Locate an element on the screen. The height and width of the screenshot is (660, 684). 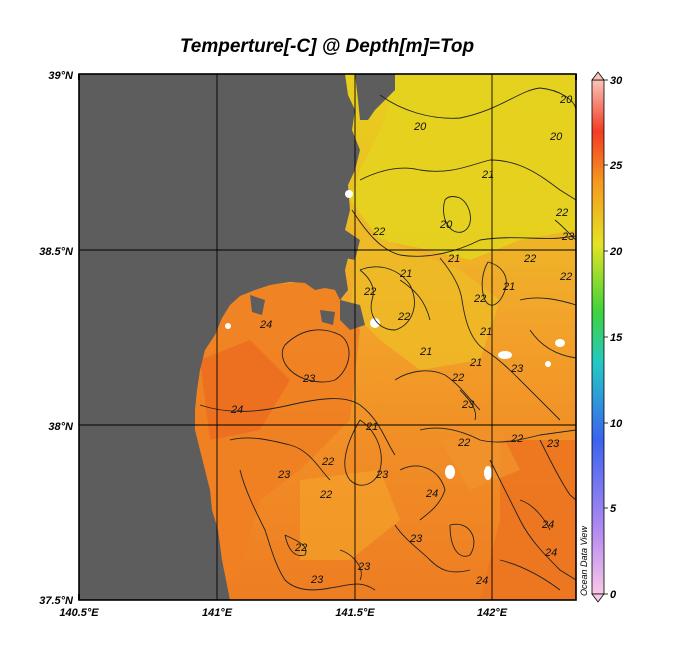
colorbar-tick: 20 is located at coordinates (616, 252).